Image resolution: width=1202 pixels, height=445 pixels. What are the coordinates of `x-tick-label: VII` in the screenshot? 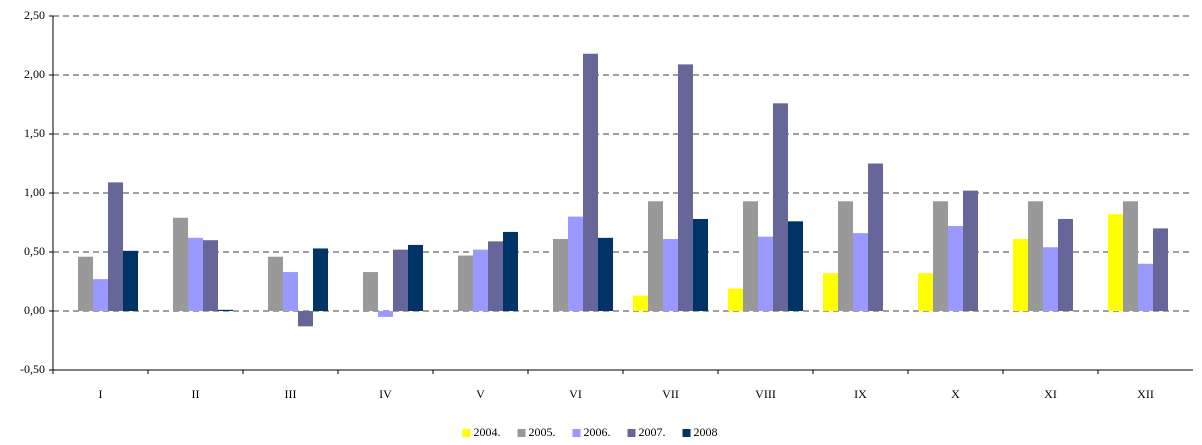 It's located at (670, 394).